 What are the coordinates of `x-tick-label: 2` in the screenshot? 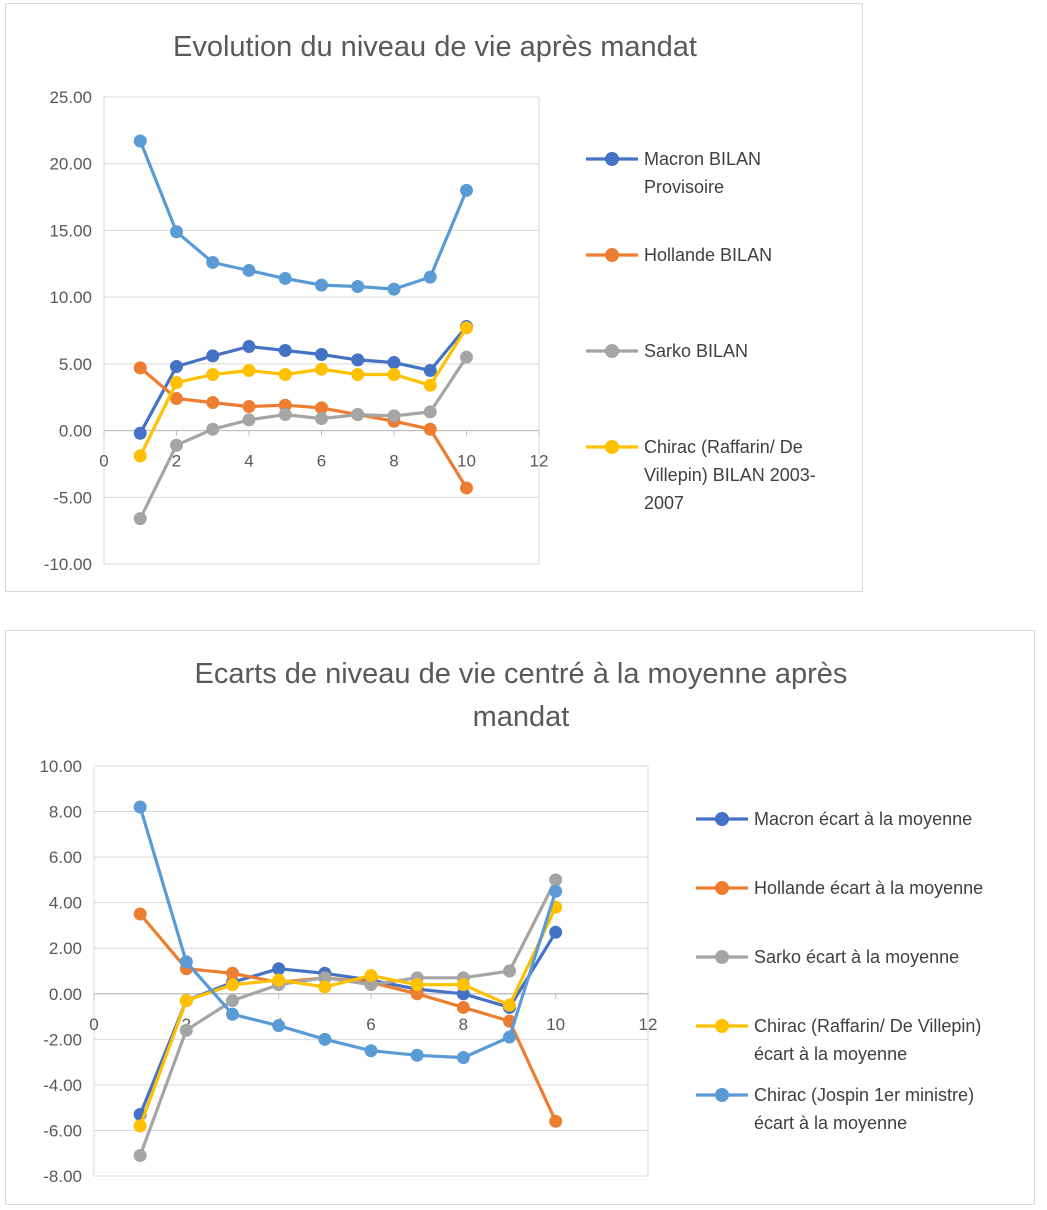 It's located at (176, 461).